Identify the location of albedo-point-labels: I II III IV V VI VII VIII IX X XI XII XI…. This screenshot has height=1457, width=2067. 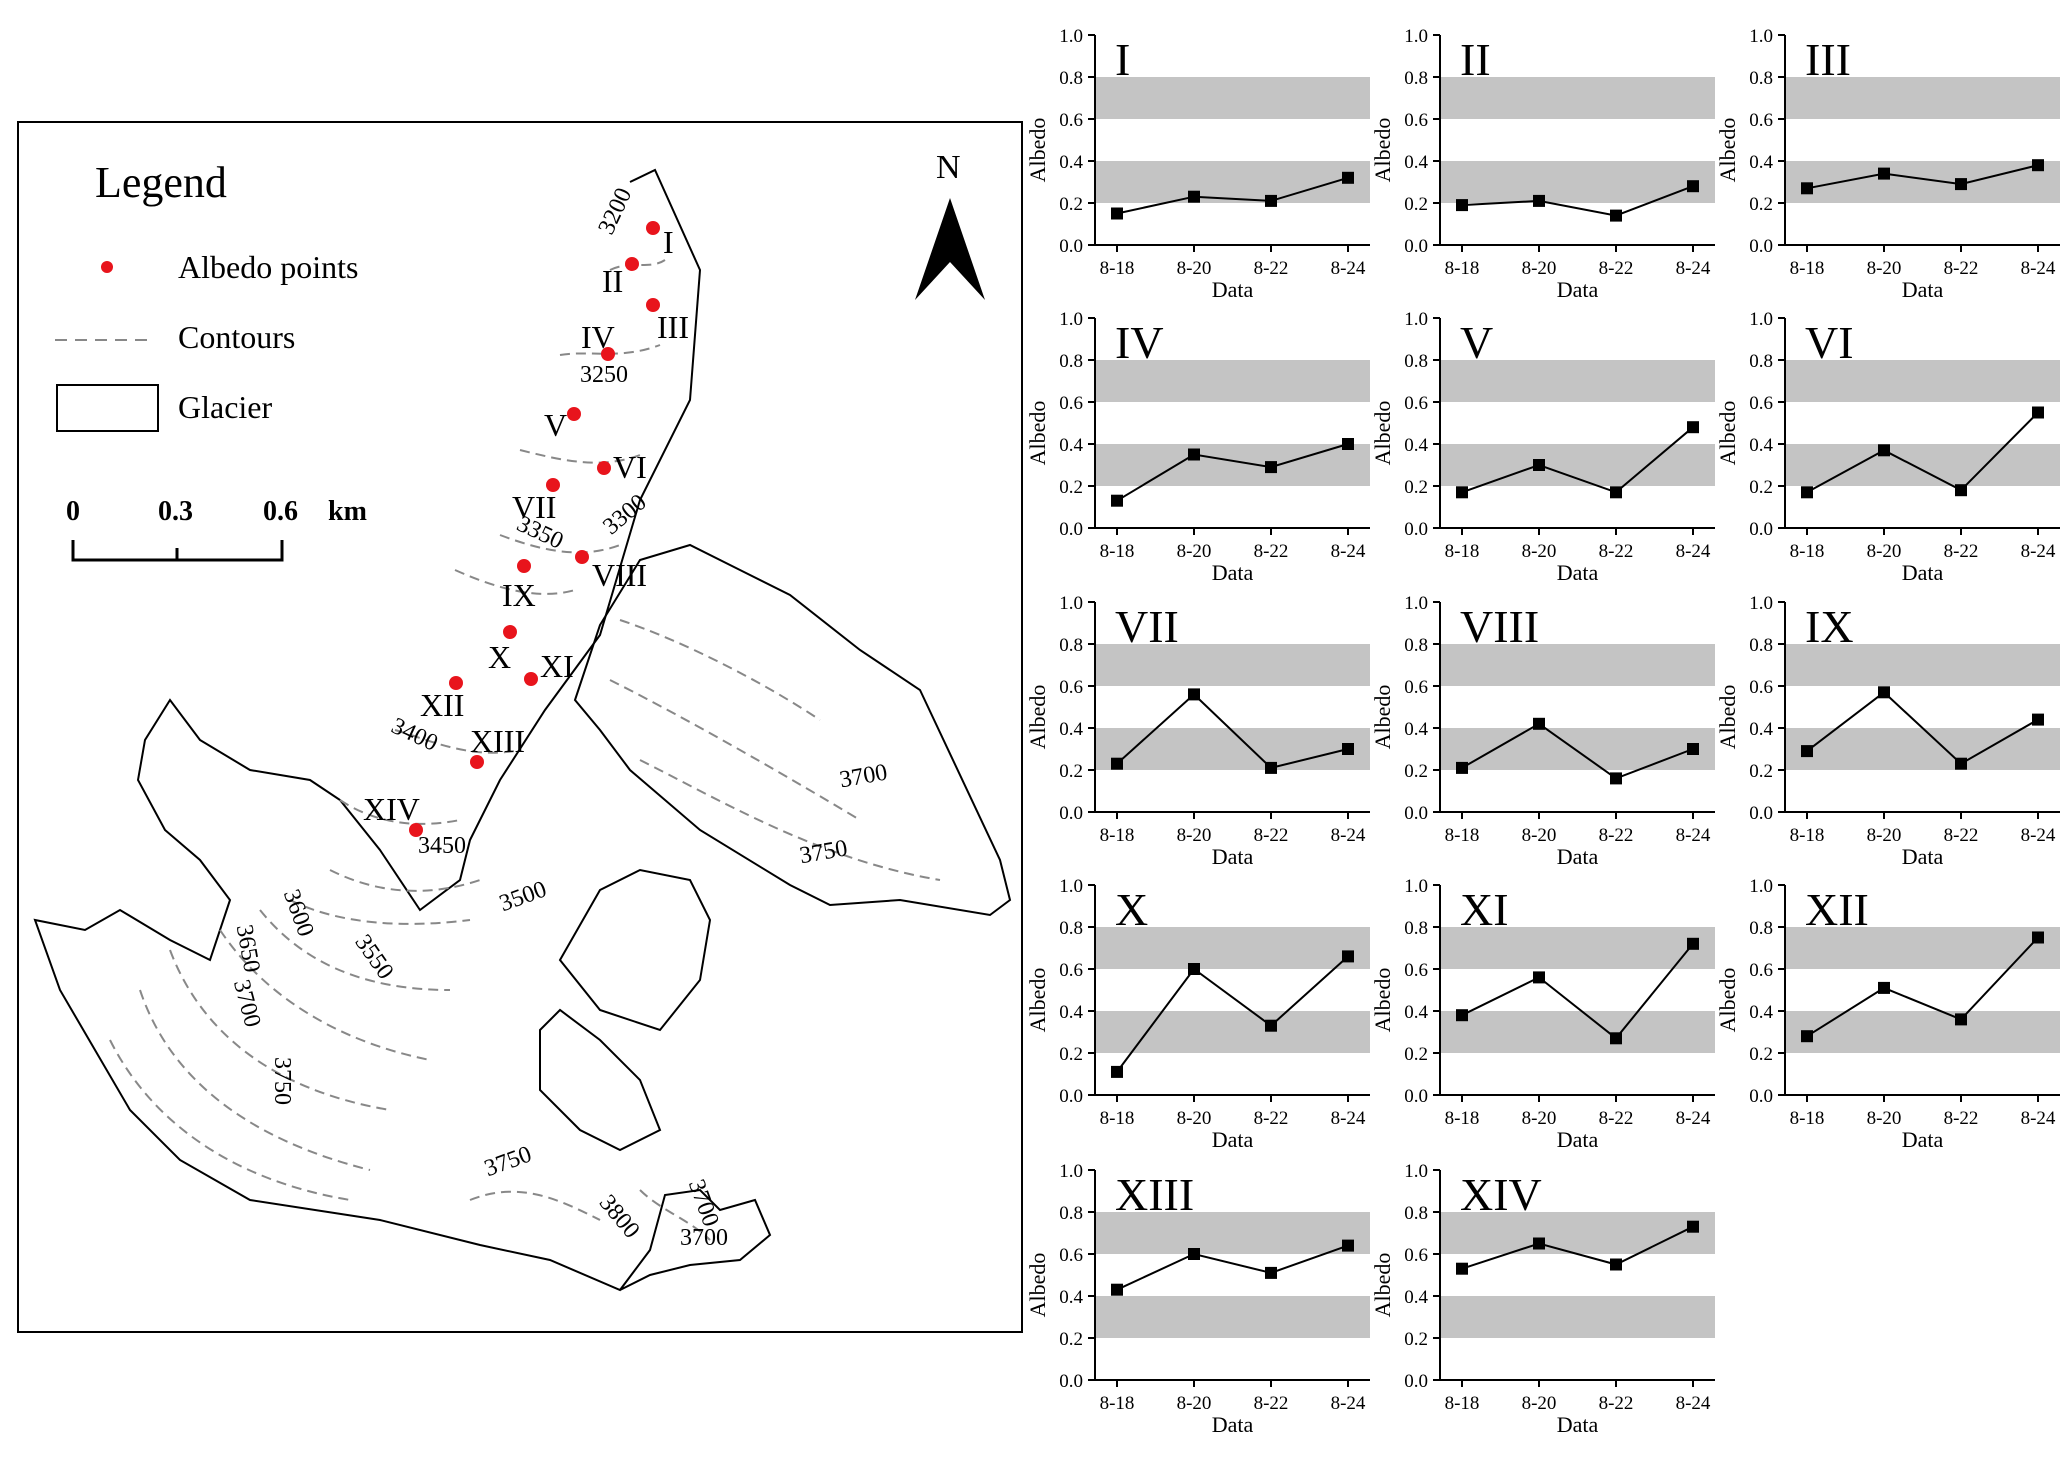
(526, 525).